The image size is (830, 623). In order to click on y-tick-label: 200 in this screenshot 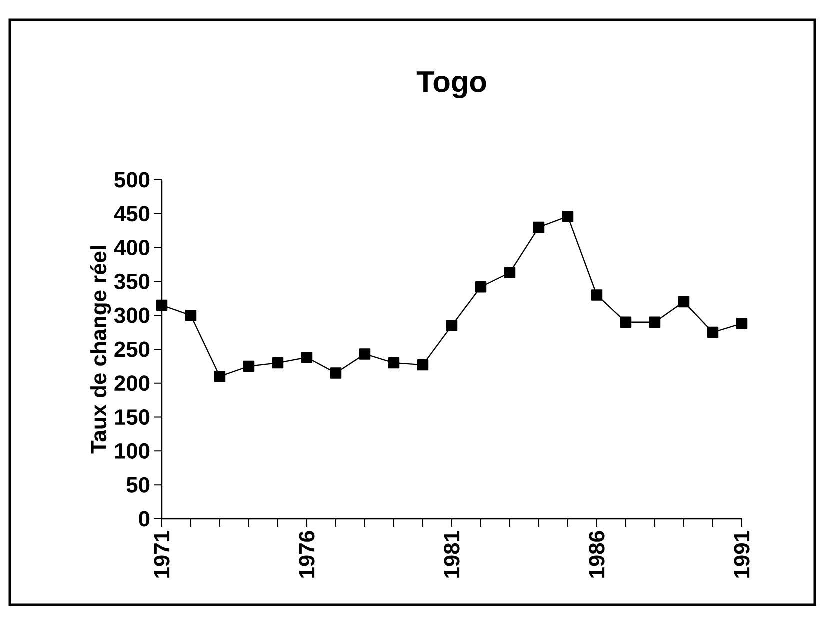, I will do `click(132, 384)`.